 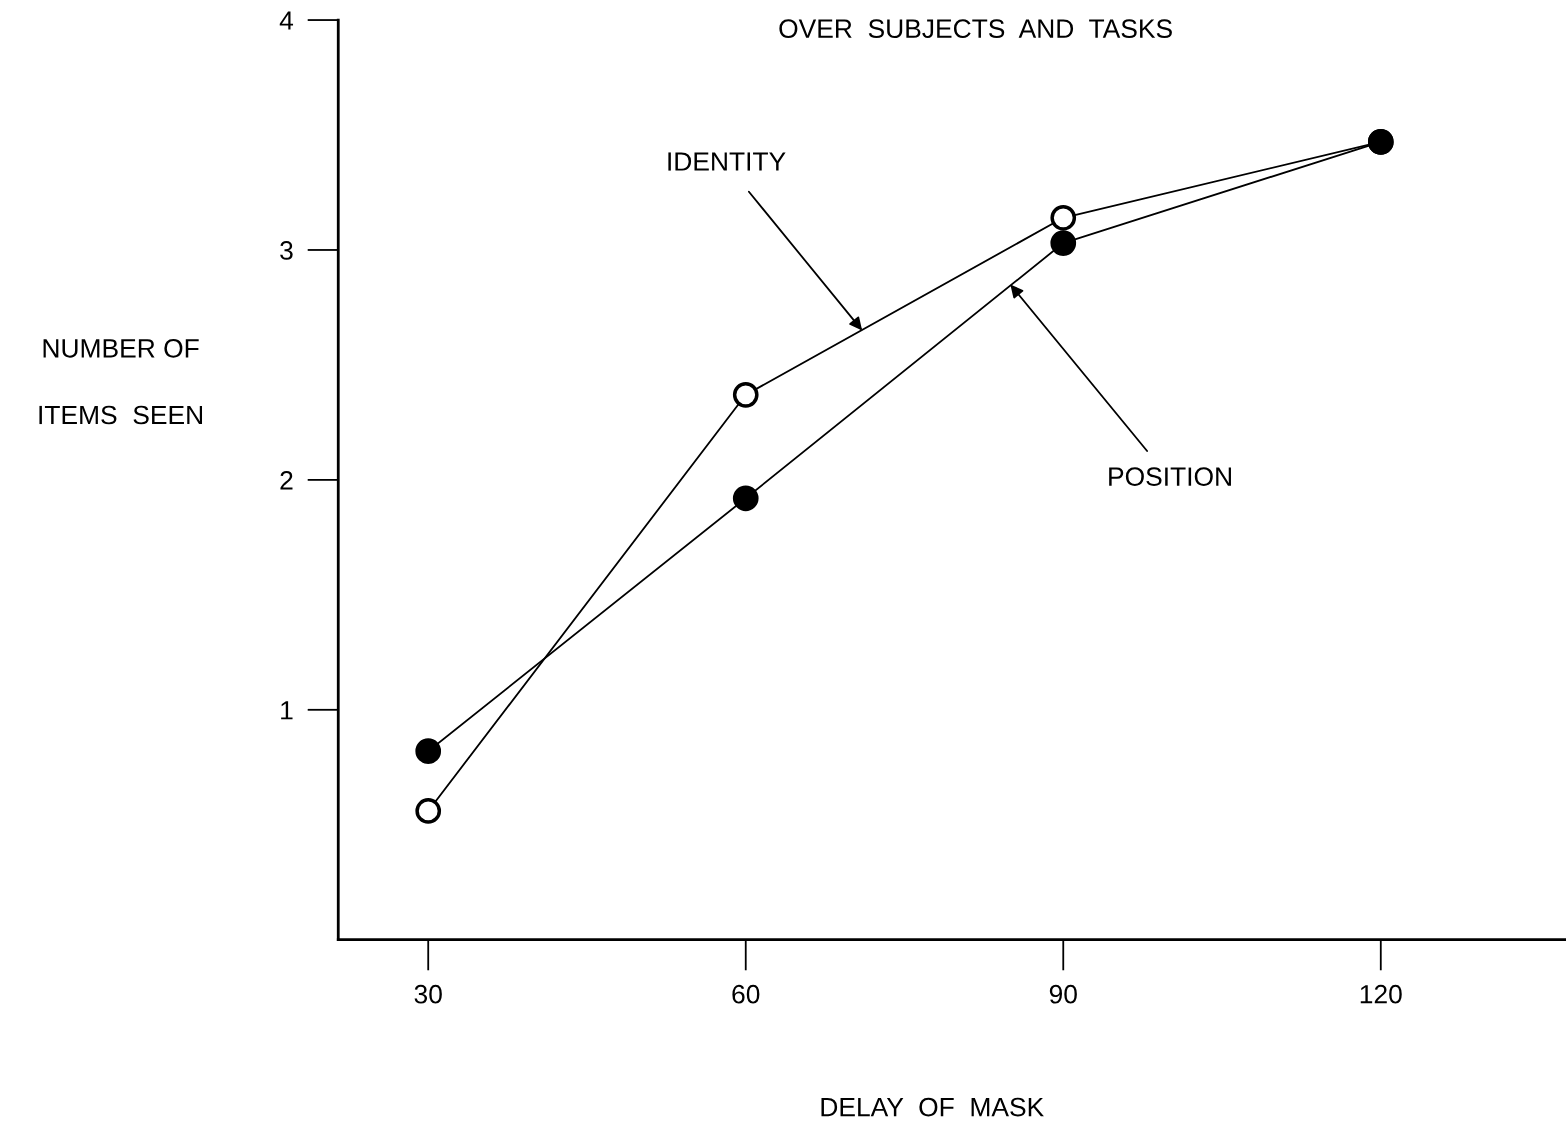 I want to click on x-tick-label: 60, so click(x=746, y=994).